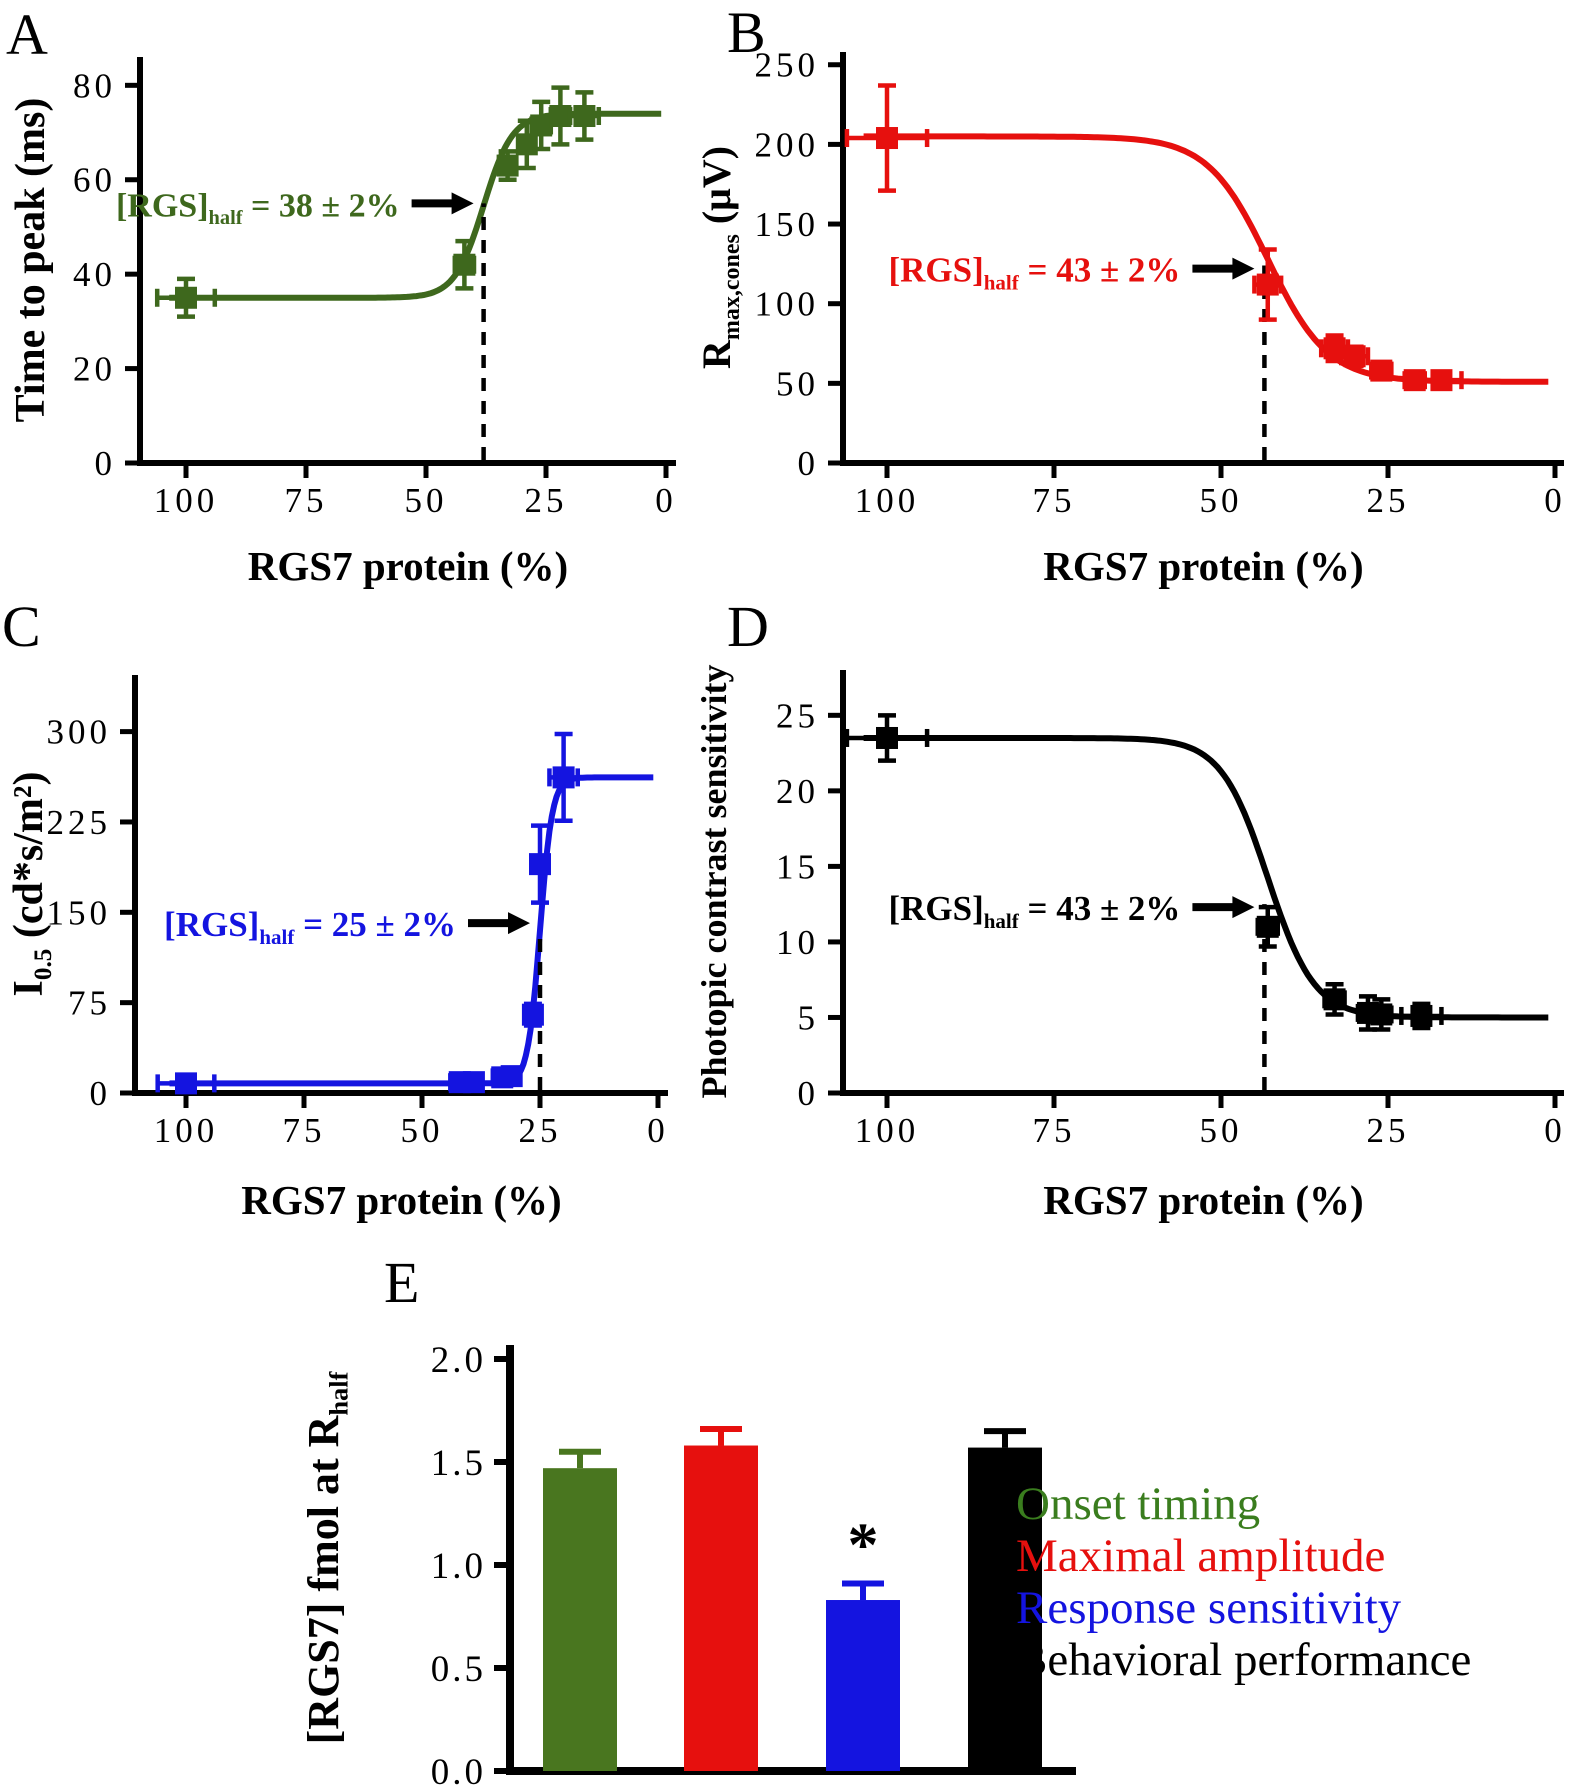 The width and height of the screenshot is (1573, 1788). I want to click on svg-text: 40, so click(94, 274).